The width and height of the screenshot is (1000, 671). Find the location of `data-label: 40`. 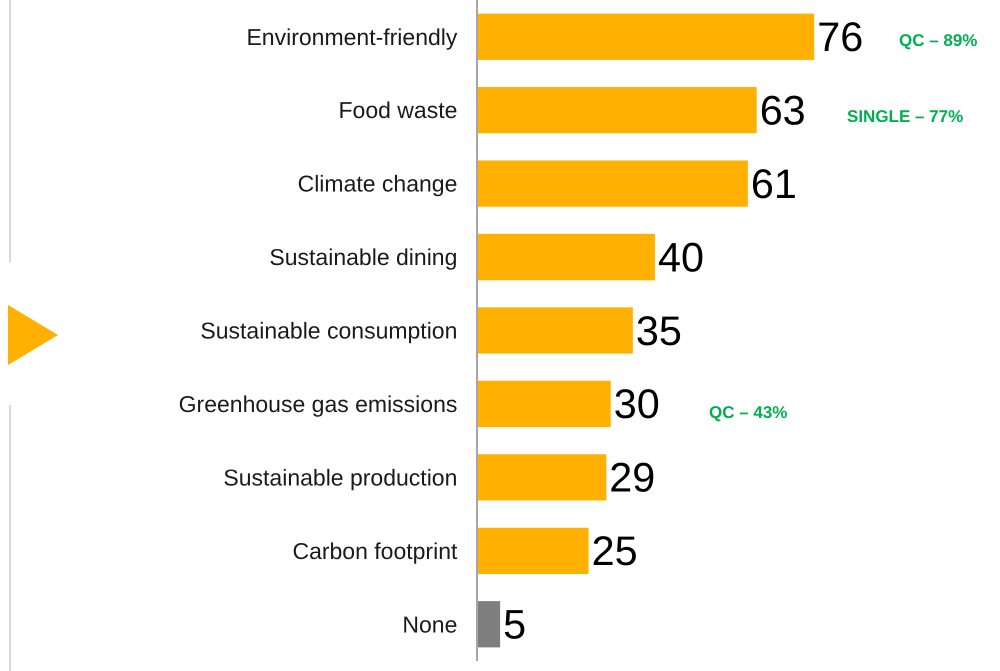

data-label: 40 is located at coordinates (681, 257).